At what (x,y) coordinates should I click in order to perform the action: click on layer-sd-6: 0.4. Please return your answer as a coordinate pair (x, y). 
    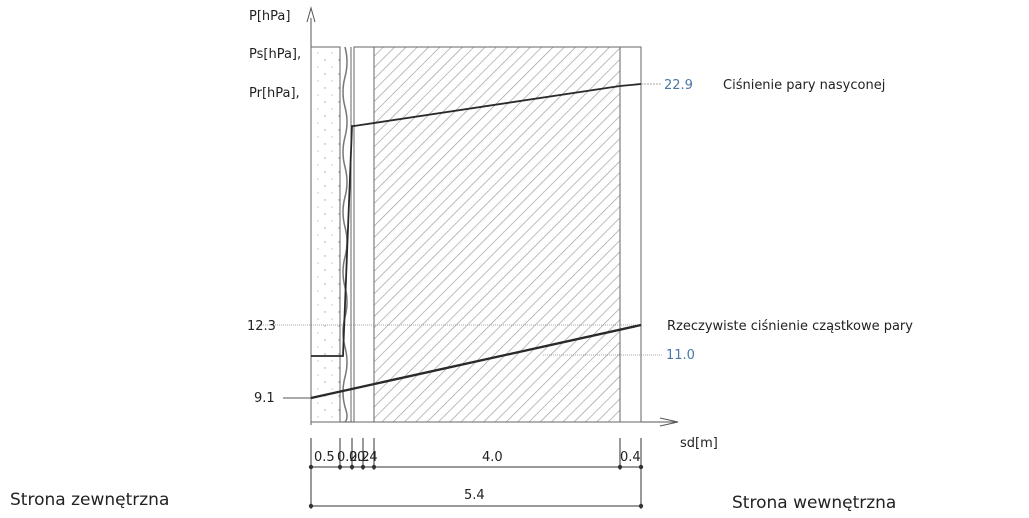
    Looking at the image, I should click on (630, 457).